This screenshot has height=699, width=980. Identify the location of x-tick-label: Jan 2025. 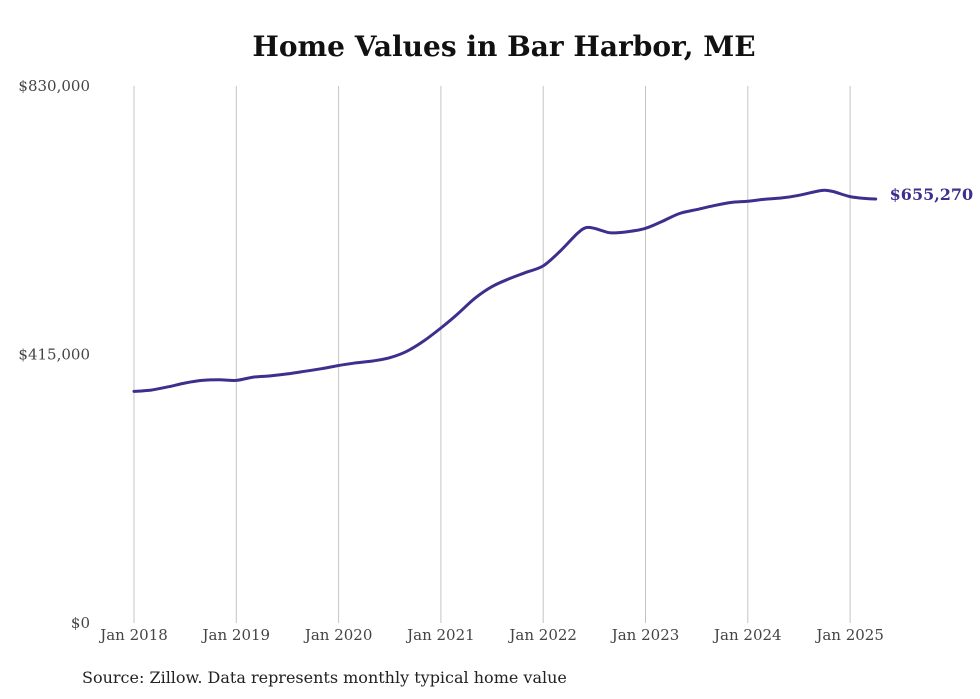
(849, 635).